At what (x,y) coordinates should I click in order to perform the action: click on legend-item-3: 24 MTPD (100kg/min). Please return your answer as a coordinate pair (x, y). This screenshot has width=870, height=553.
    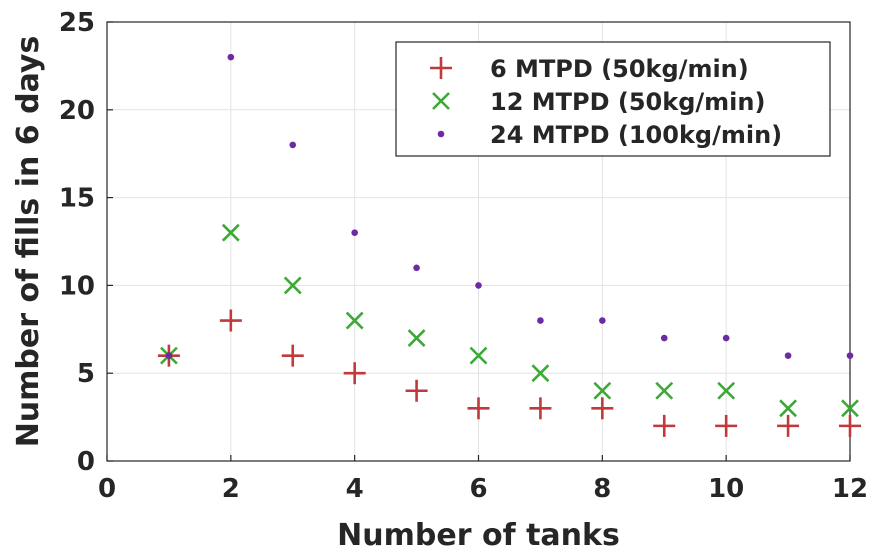
    Looking at the image, I should click on (609, 135).